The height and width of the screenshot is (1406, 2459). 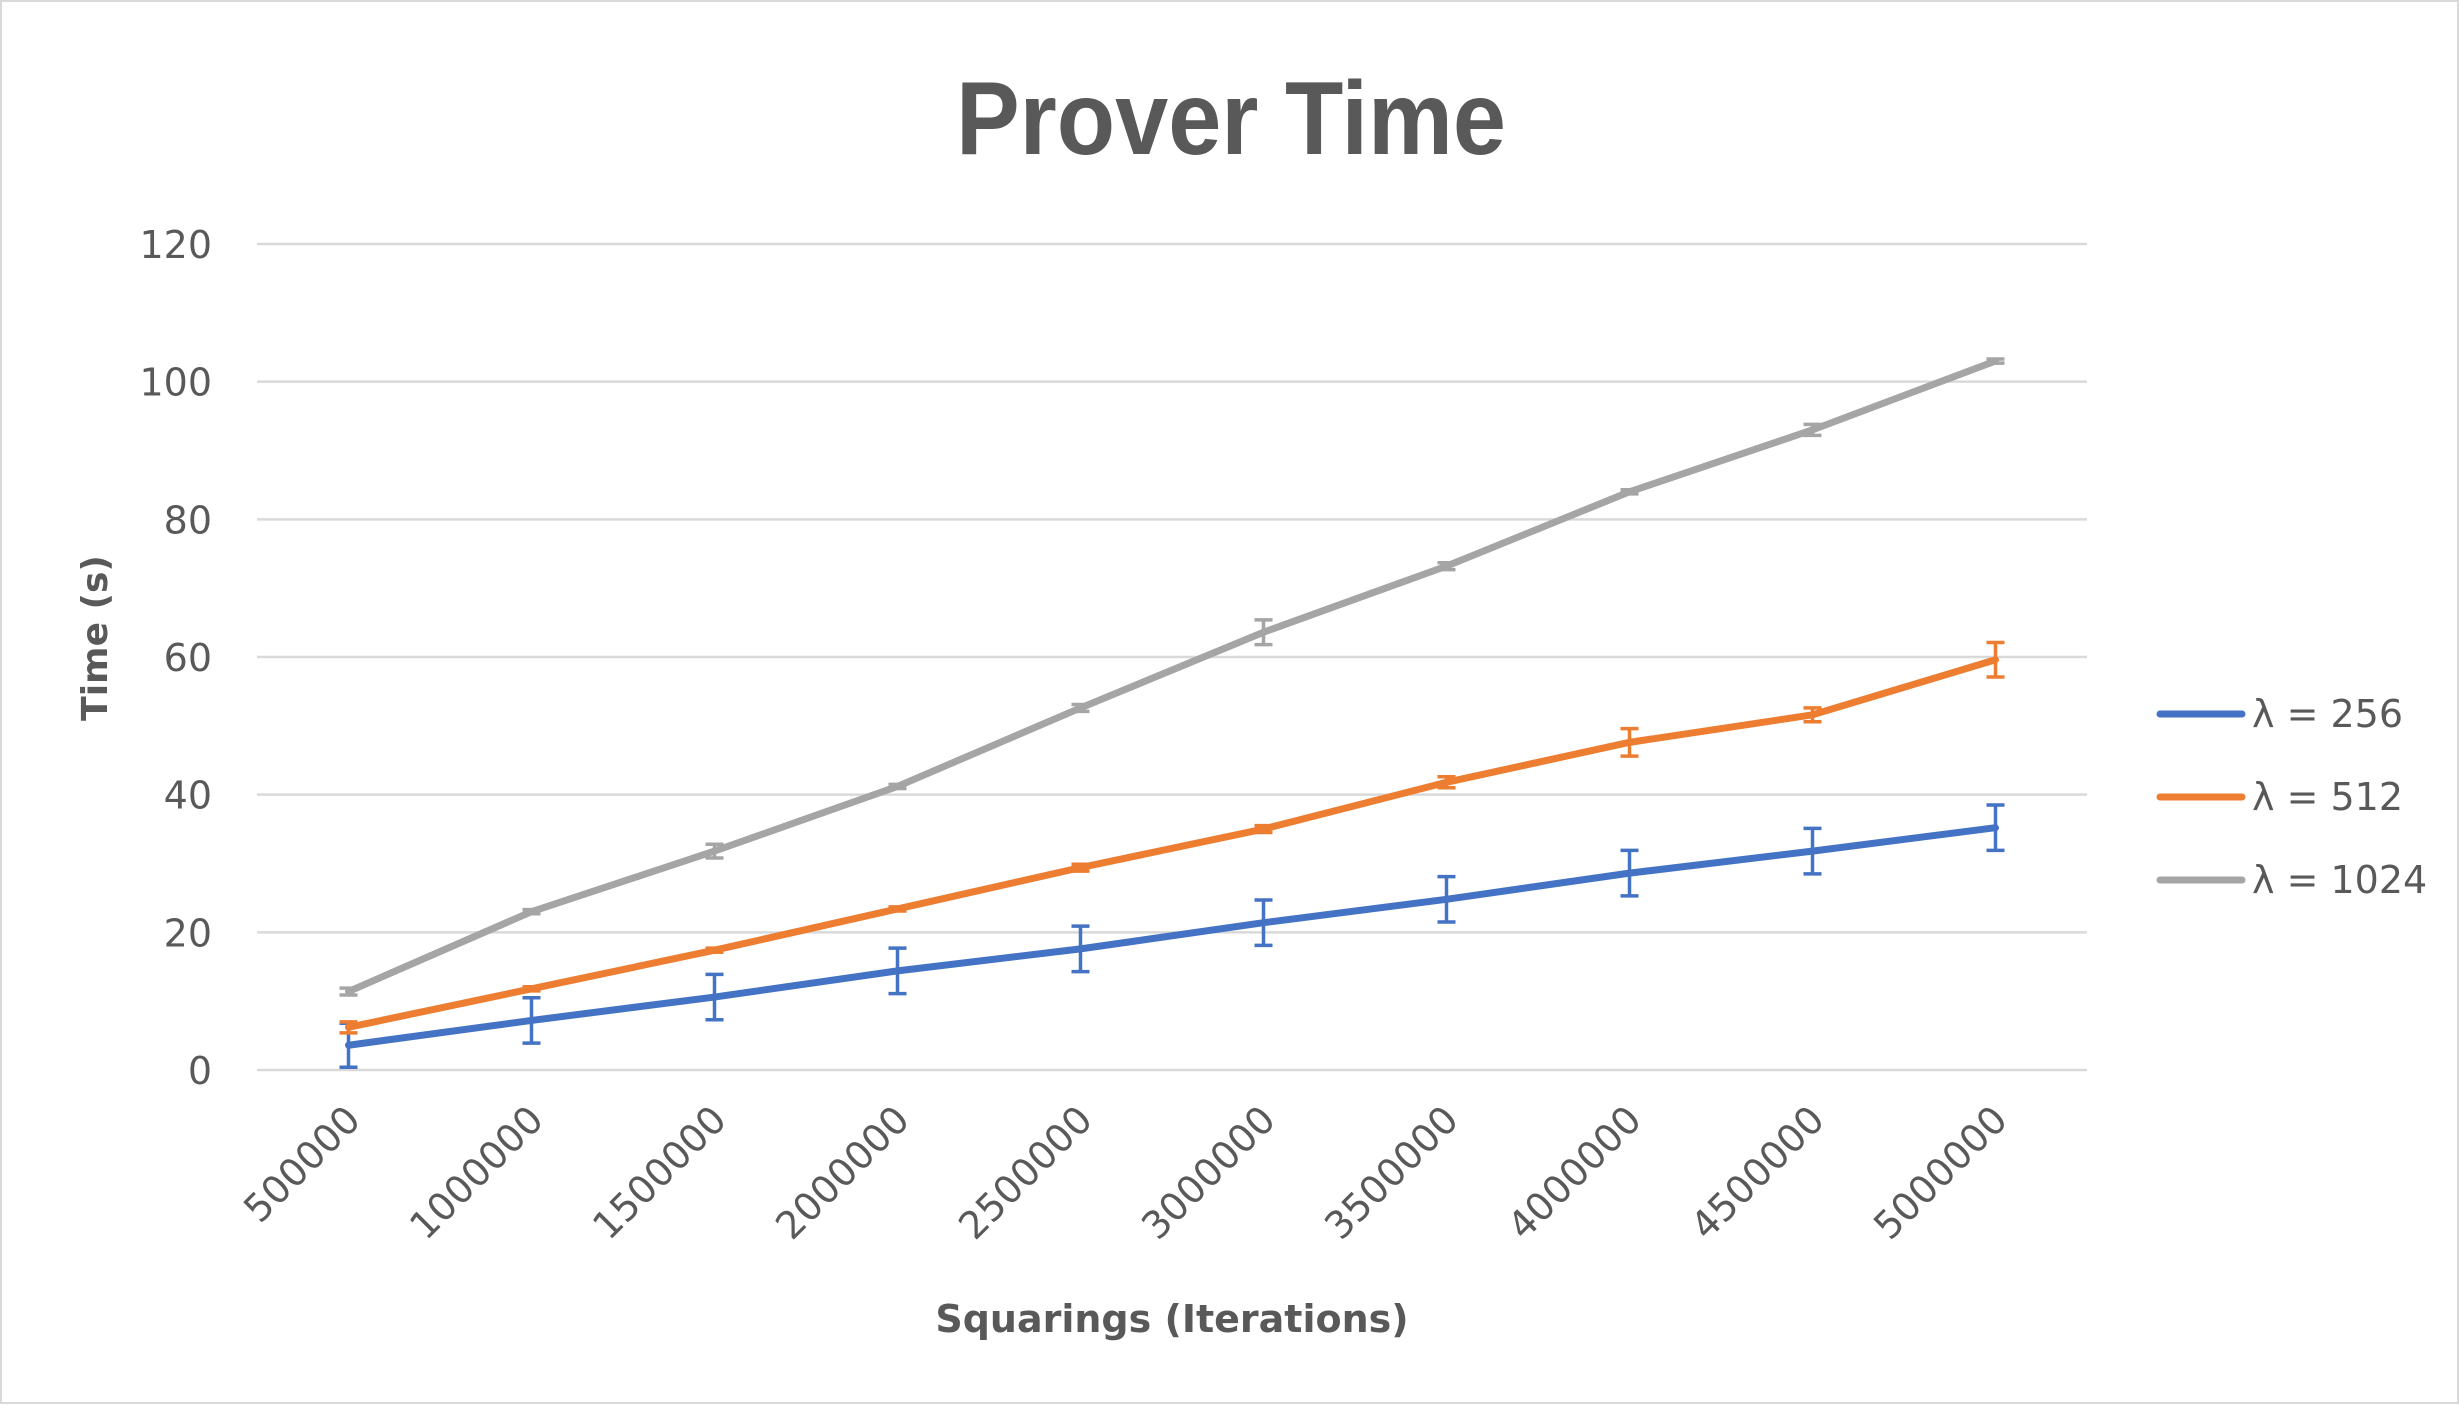 I want to click on y-tick-label: 0, so click(x=200, y=1071).